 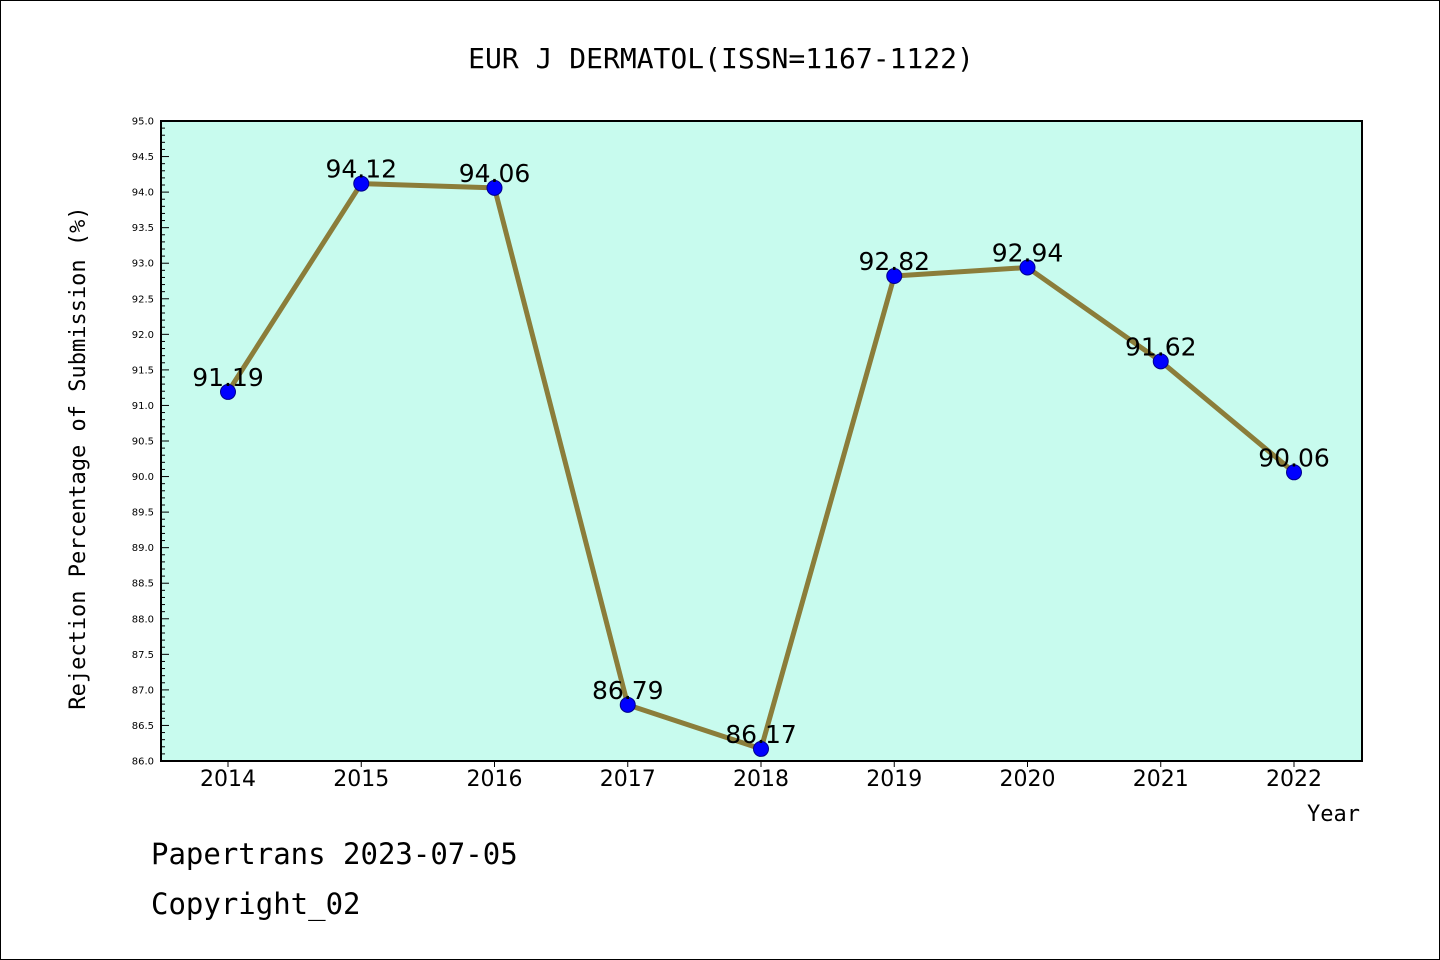 I want to click on data-point-2014, so click(x=228, y=391).